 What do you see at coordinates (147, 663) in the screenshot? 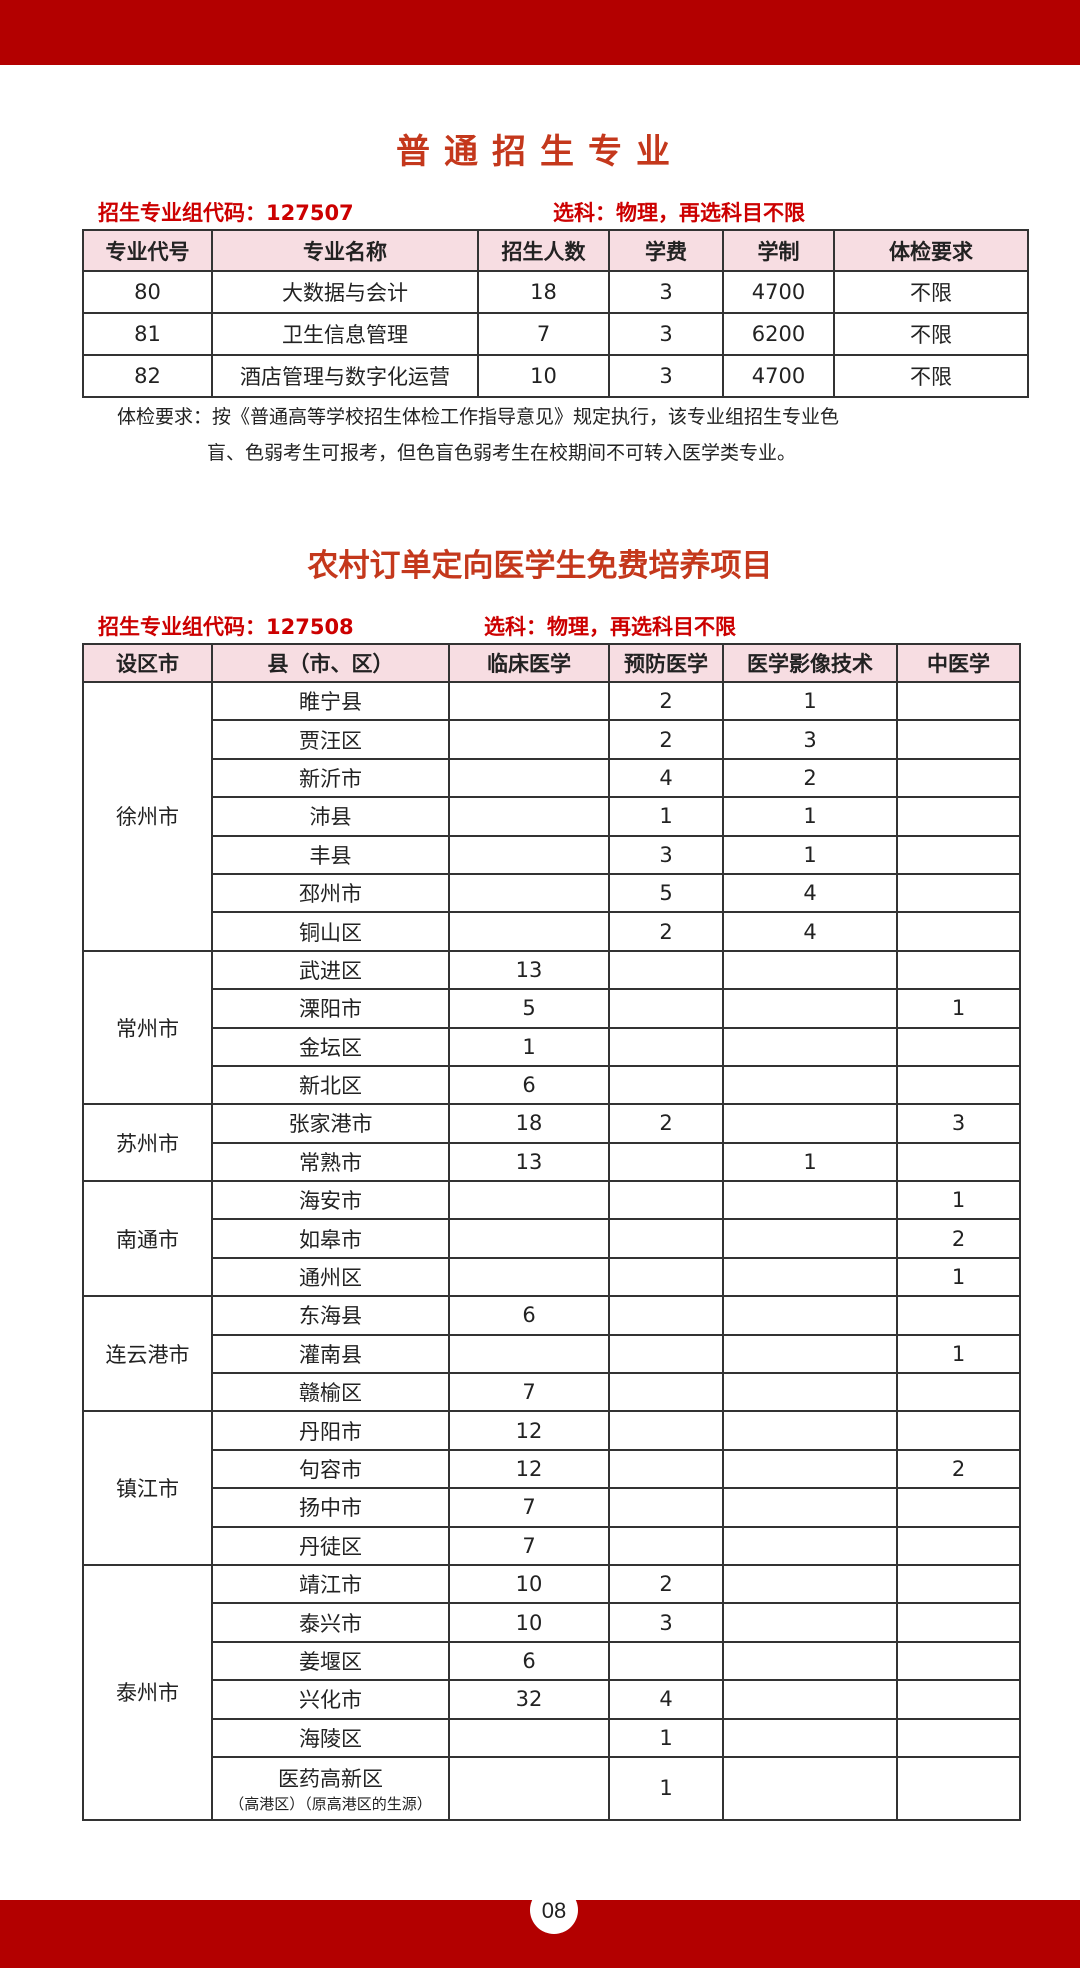
I see `column-header: 设区市` at bounding box center [147, 663].